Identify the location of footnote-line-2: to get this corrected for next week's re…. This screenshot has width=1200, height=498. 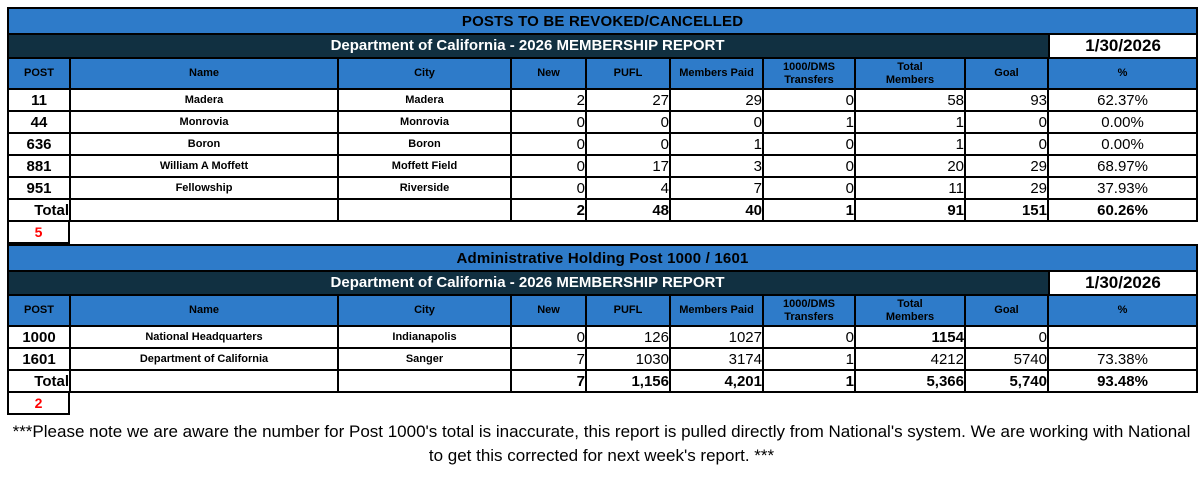
(601, 455).